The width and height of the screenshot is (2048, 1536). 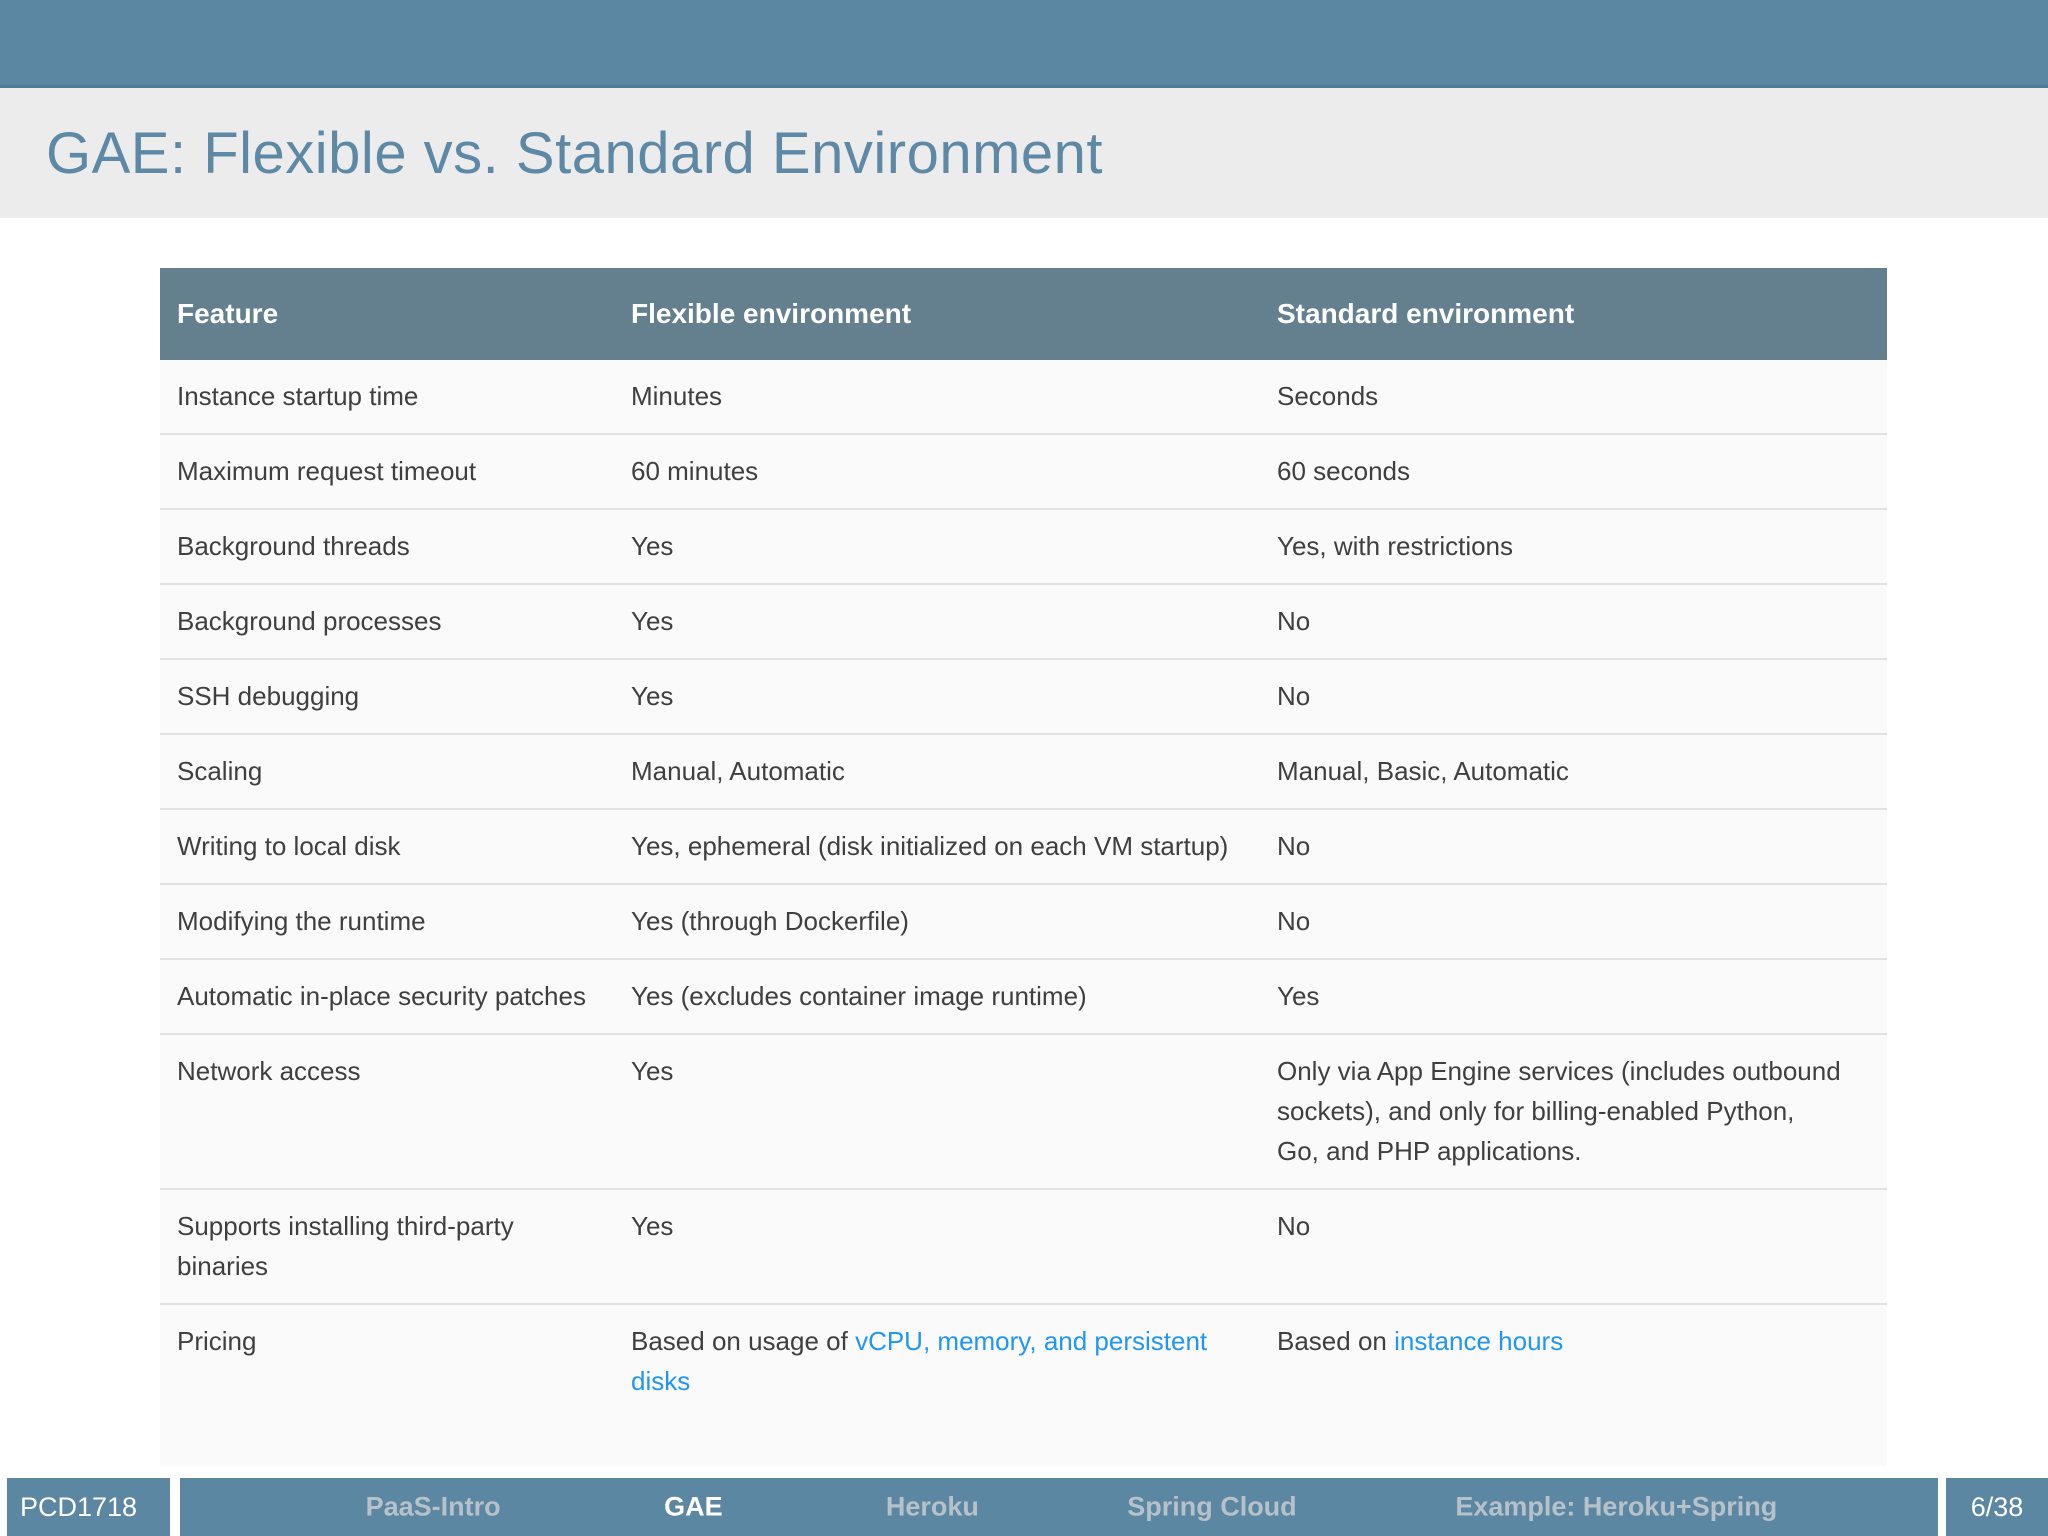 What do you see at coordinates (268, 696) in the screenshot?
I see `cell-text: SSH debugging` at bounding box center [268, 696].